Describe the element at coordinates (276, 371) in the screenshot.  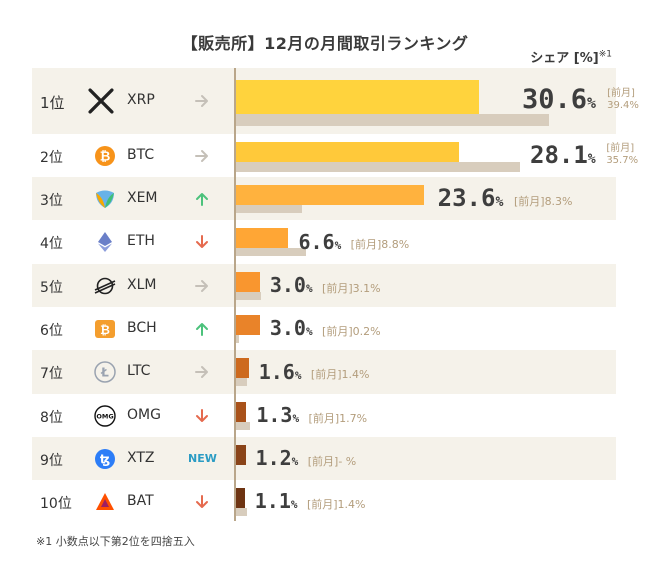
I see `share-number: 1.6` at that location.